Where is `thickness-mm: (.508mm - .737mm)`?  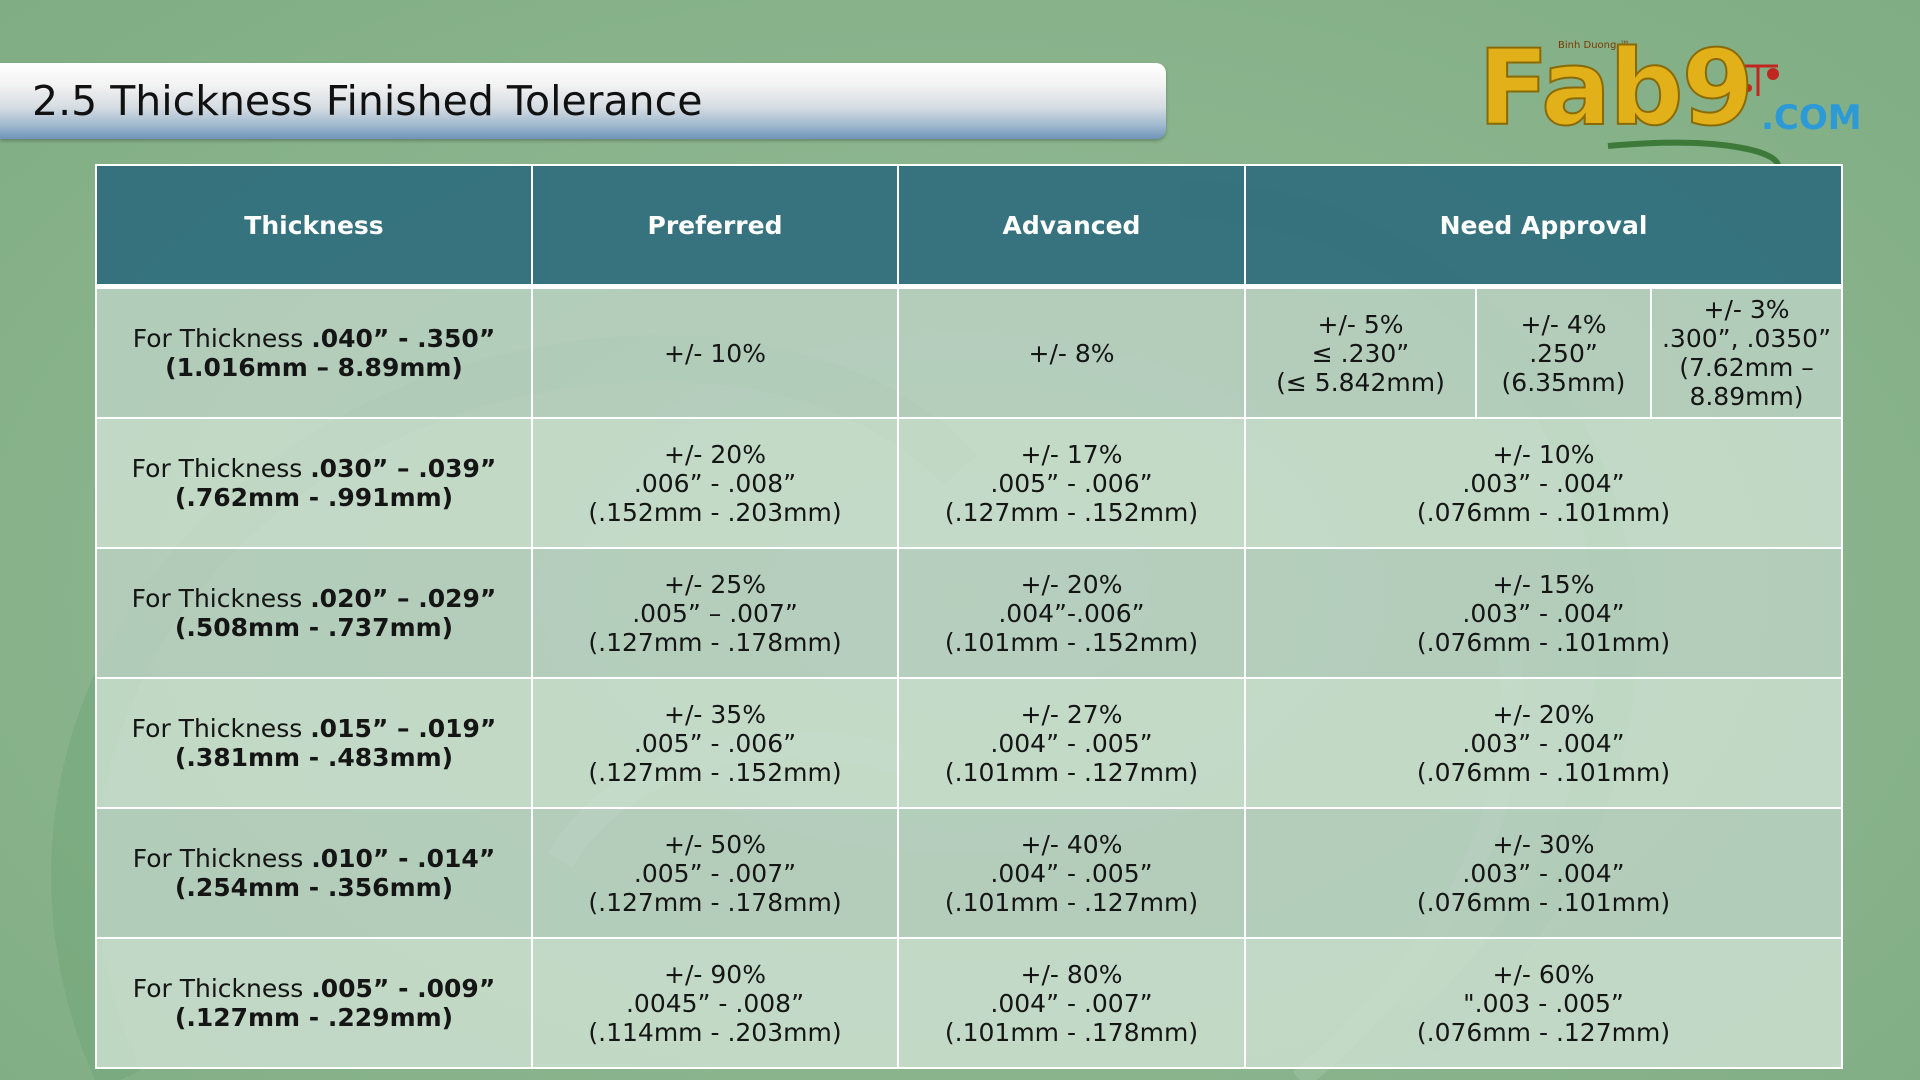
thickness-mm: (.508mm - .737mm) is located at coordinates (314, 627).